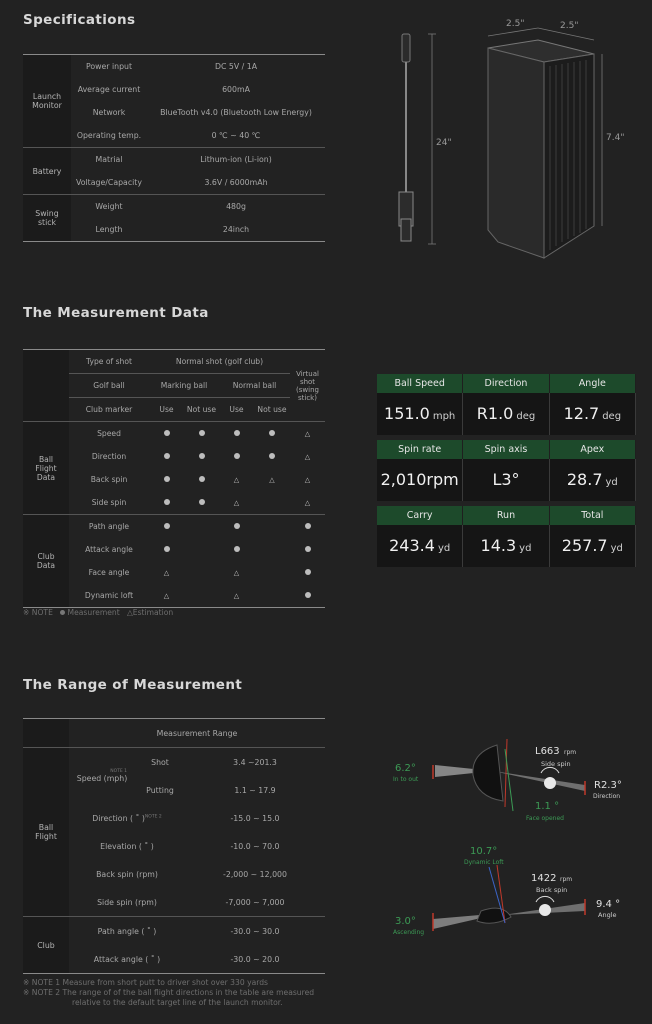  What do you see at coordinates (127, 930) in the screenshot?
I see `range-label: Path angle ( ˚ )` at bounding box center [127, 930].